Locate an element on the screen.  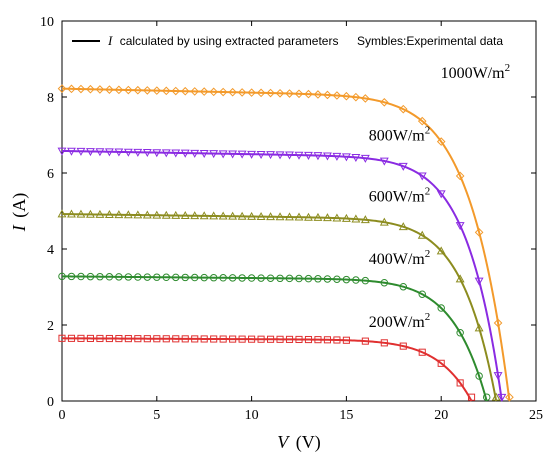
curve-label-1000w-m2: 1000W/m2 is located at coordinates (476, 72).